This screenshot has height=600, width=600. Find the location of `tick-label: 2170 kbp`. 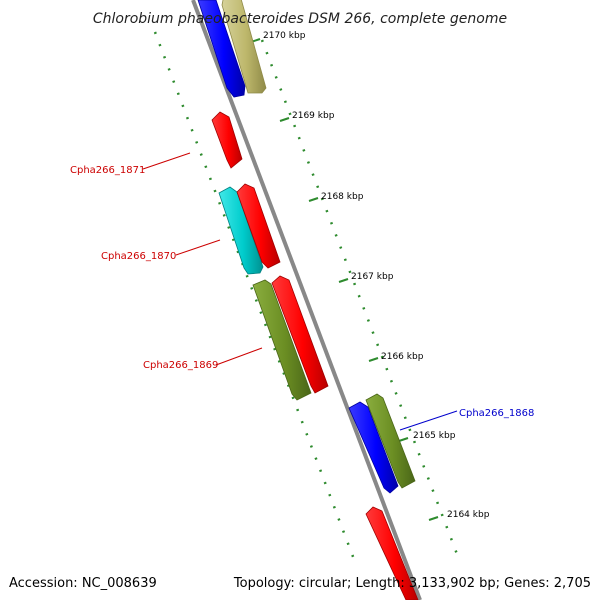

tick-label: 2170 kbp is located at coordinates (284, 36).